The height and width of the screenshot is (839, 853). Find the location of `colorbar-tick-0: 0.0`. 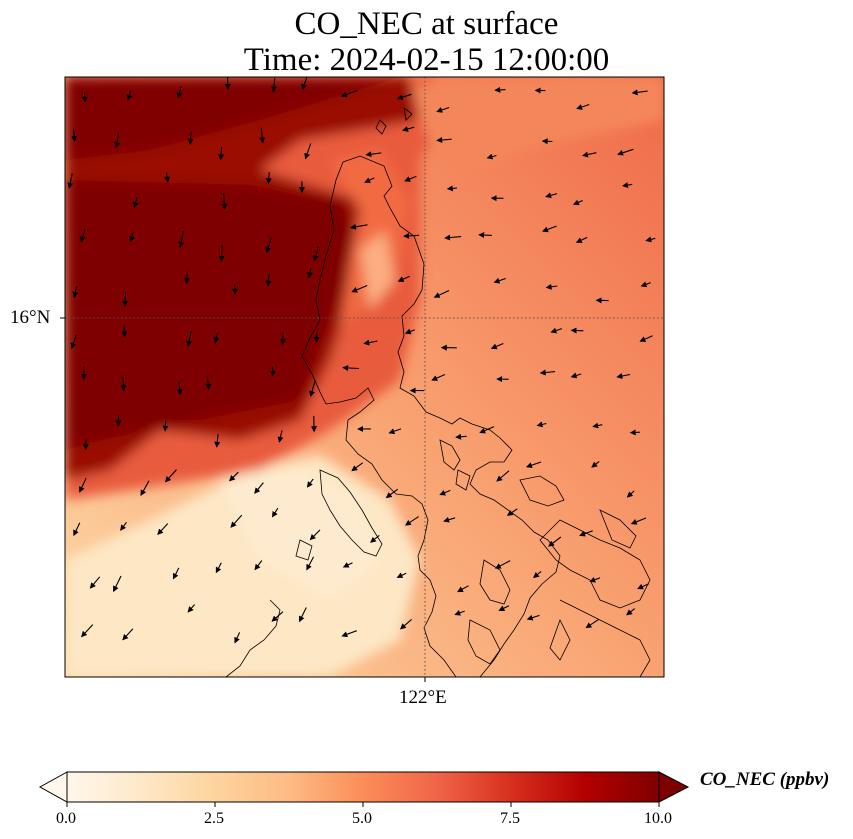

colorbar-tick-0: 0.0 is located at coordinates (66, 818).